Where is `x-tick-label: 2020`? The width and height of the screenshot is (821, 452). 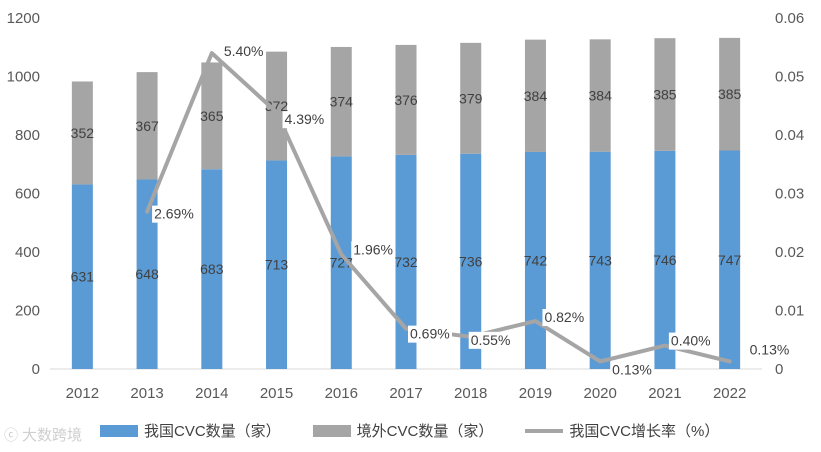
x-tick-label: 2020 is located at coordinates (599, 393).